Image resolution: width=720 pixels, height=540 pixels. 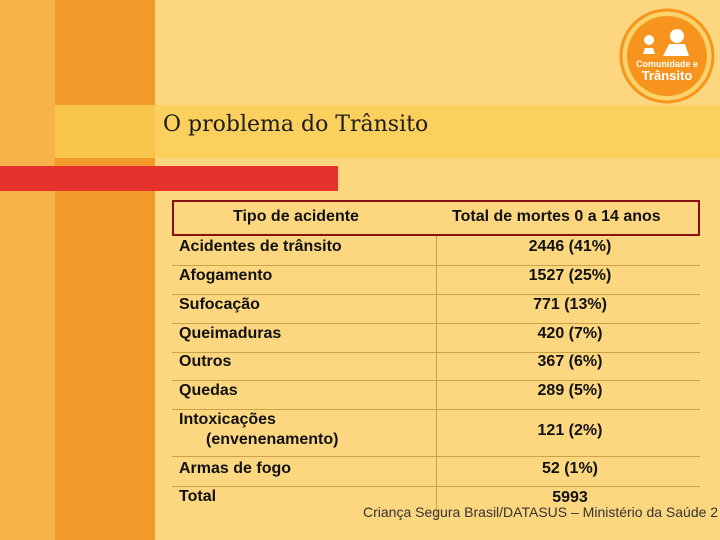 What do you see at coordinates (667, 64) in the screenshot?
I see `logo-text-top: Comunidade e` at bounding box center [667, 64].